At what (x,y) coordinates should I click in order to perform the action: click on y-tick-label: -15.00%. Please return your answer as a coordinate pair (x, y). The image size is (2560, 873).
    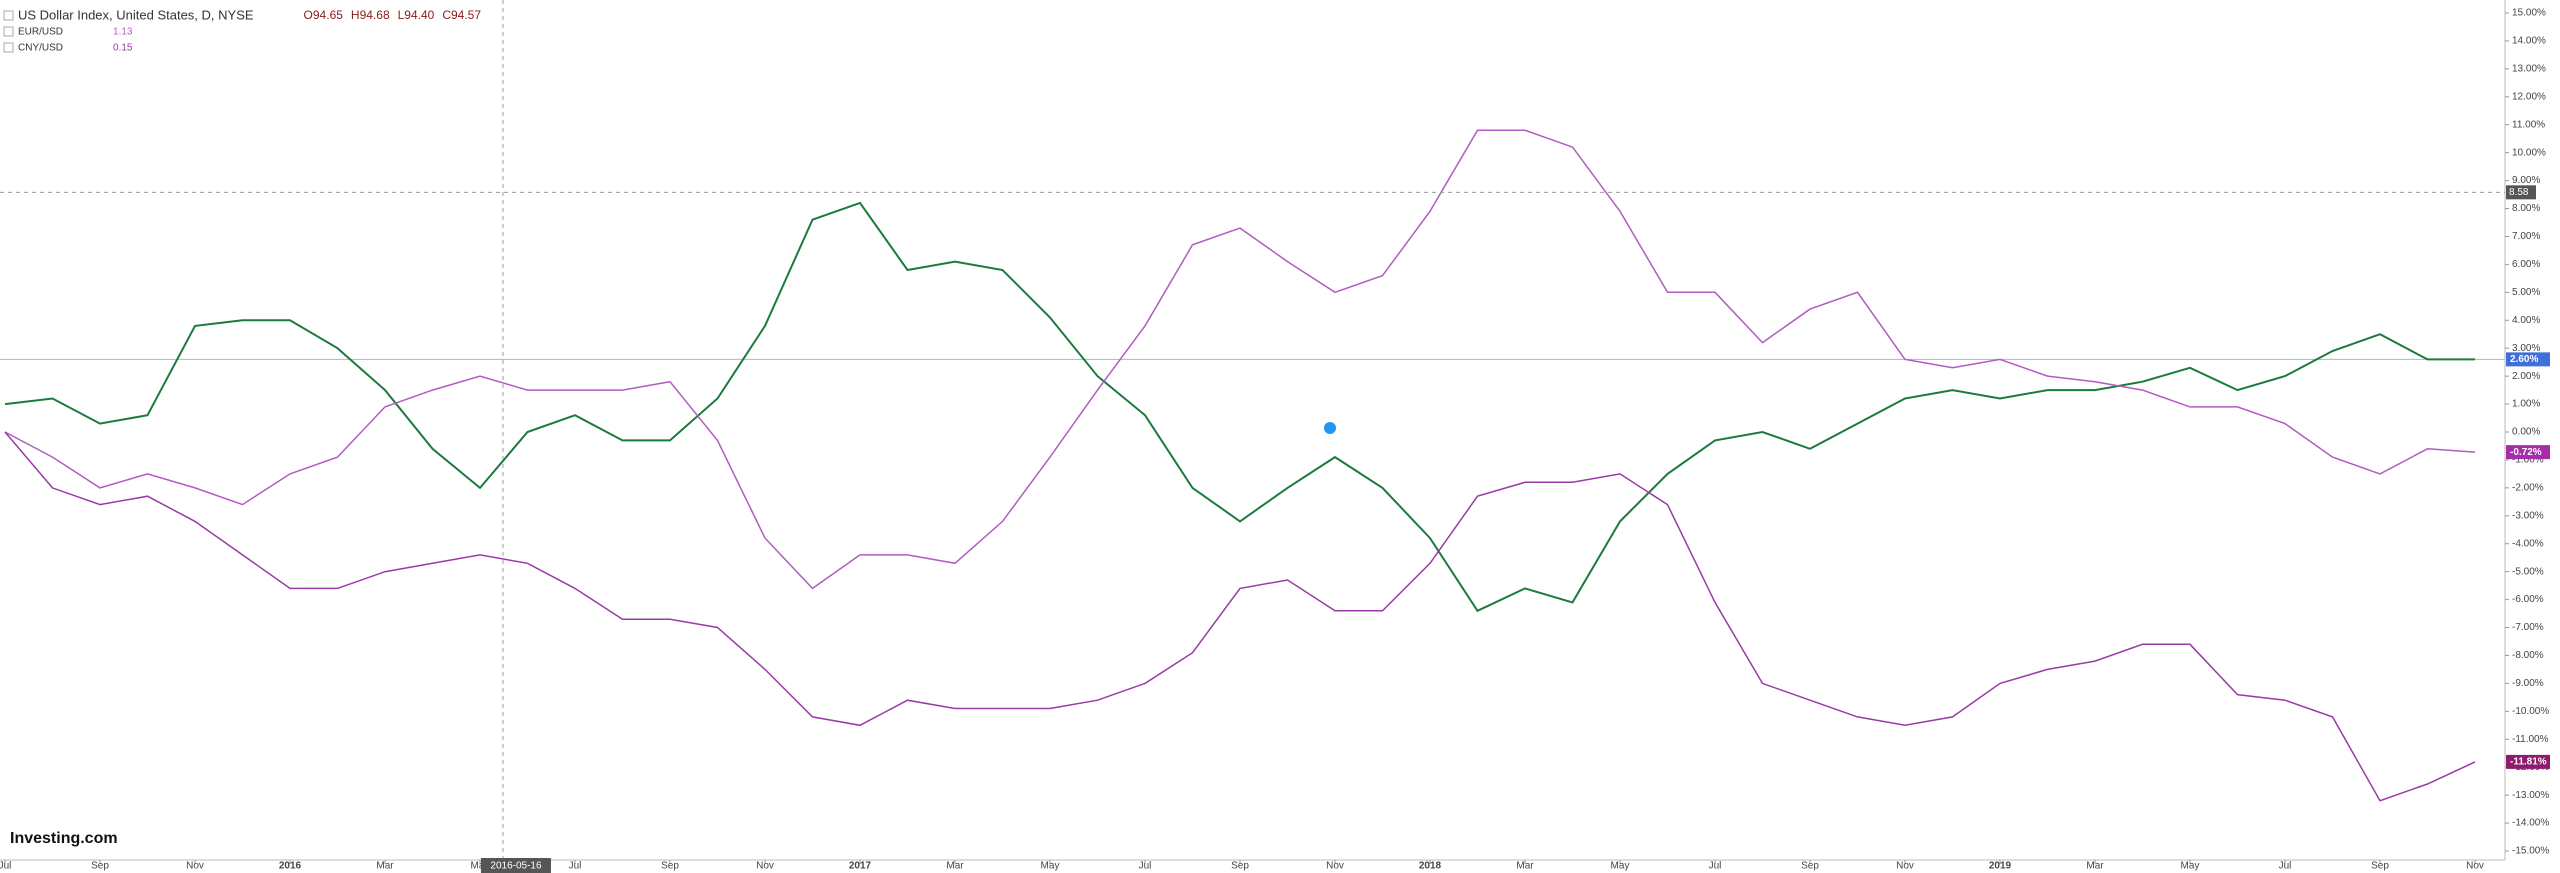
    Looking at the image, I should click on (2530, 851).